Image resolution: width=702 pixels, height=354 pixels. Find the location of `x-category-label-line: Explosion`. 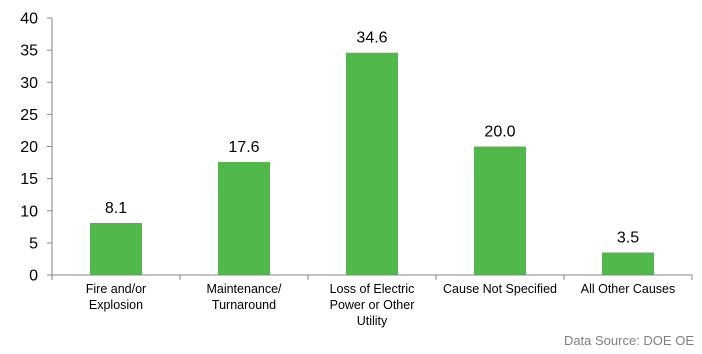

x-category-label-line: Explosion is located at coordinates (116, 305).